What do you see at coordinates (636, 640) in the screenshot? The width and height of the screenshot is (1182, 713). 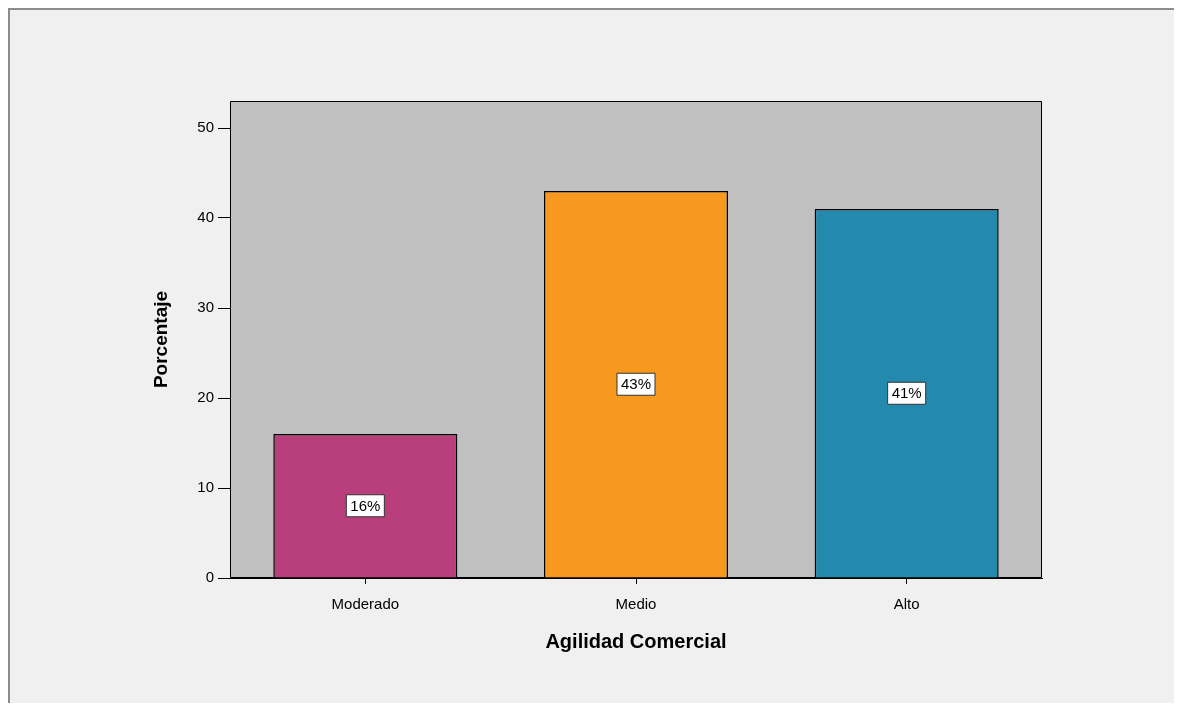 I see `x-axis-title: Agilidad Comercial` at bounding box center [636, 640].